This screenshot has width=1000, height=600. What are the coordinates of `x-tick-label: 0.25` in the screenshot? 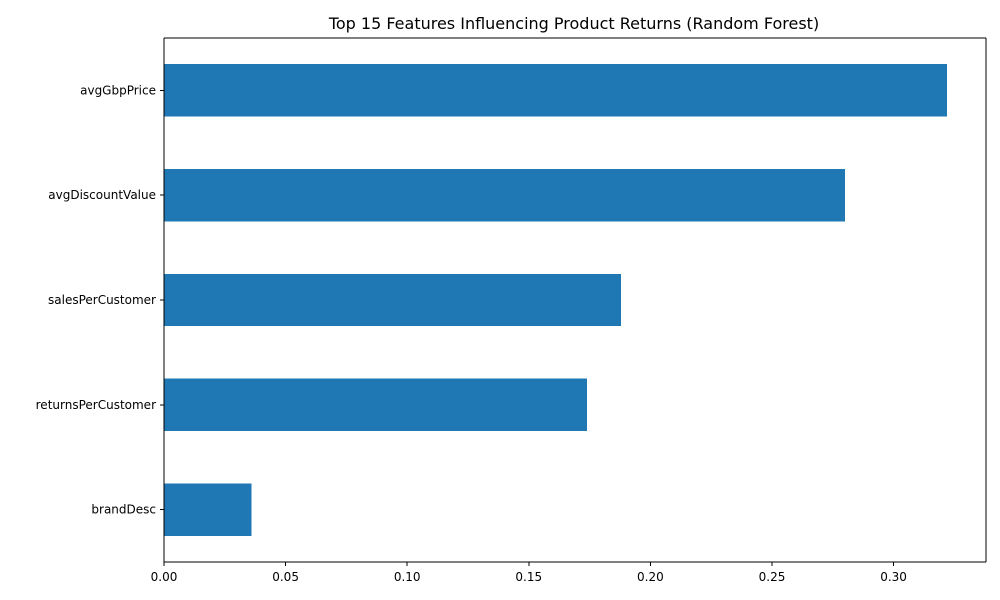 It's located at (772, 577).